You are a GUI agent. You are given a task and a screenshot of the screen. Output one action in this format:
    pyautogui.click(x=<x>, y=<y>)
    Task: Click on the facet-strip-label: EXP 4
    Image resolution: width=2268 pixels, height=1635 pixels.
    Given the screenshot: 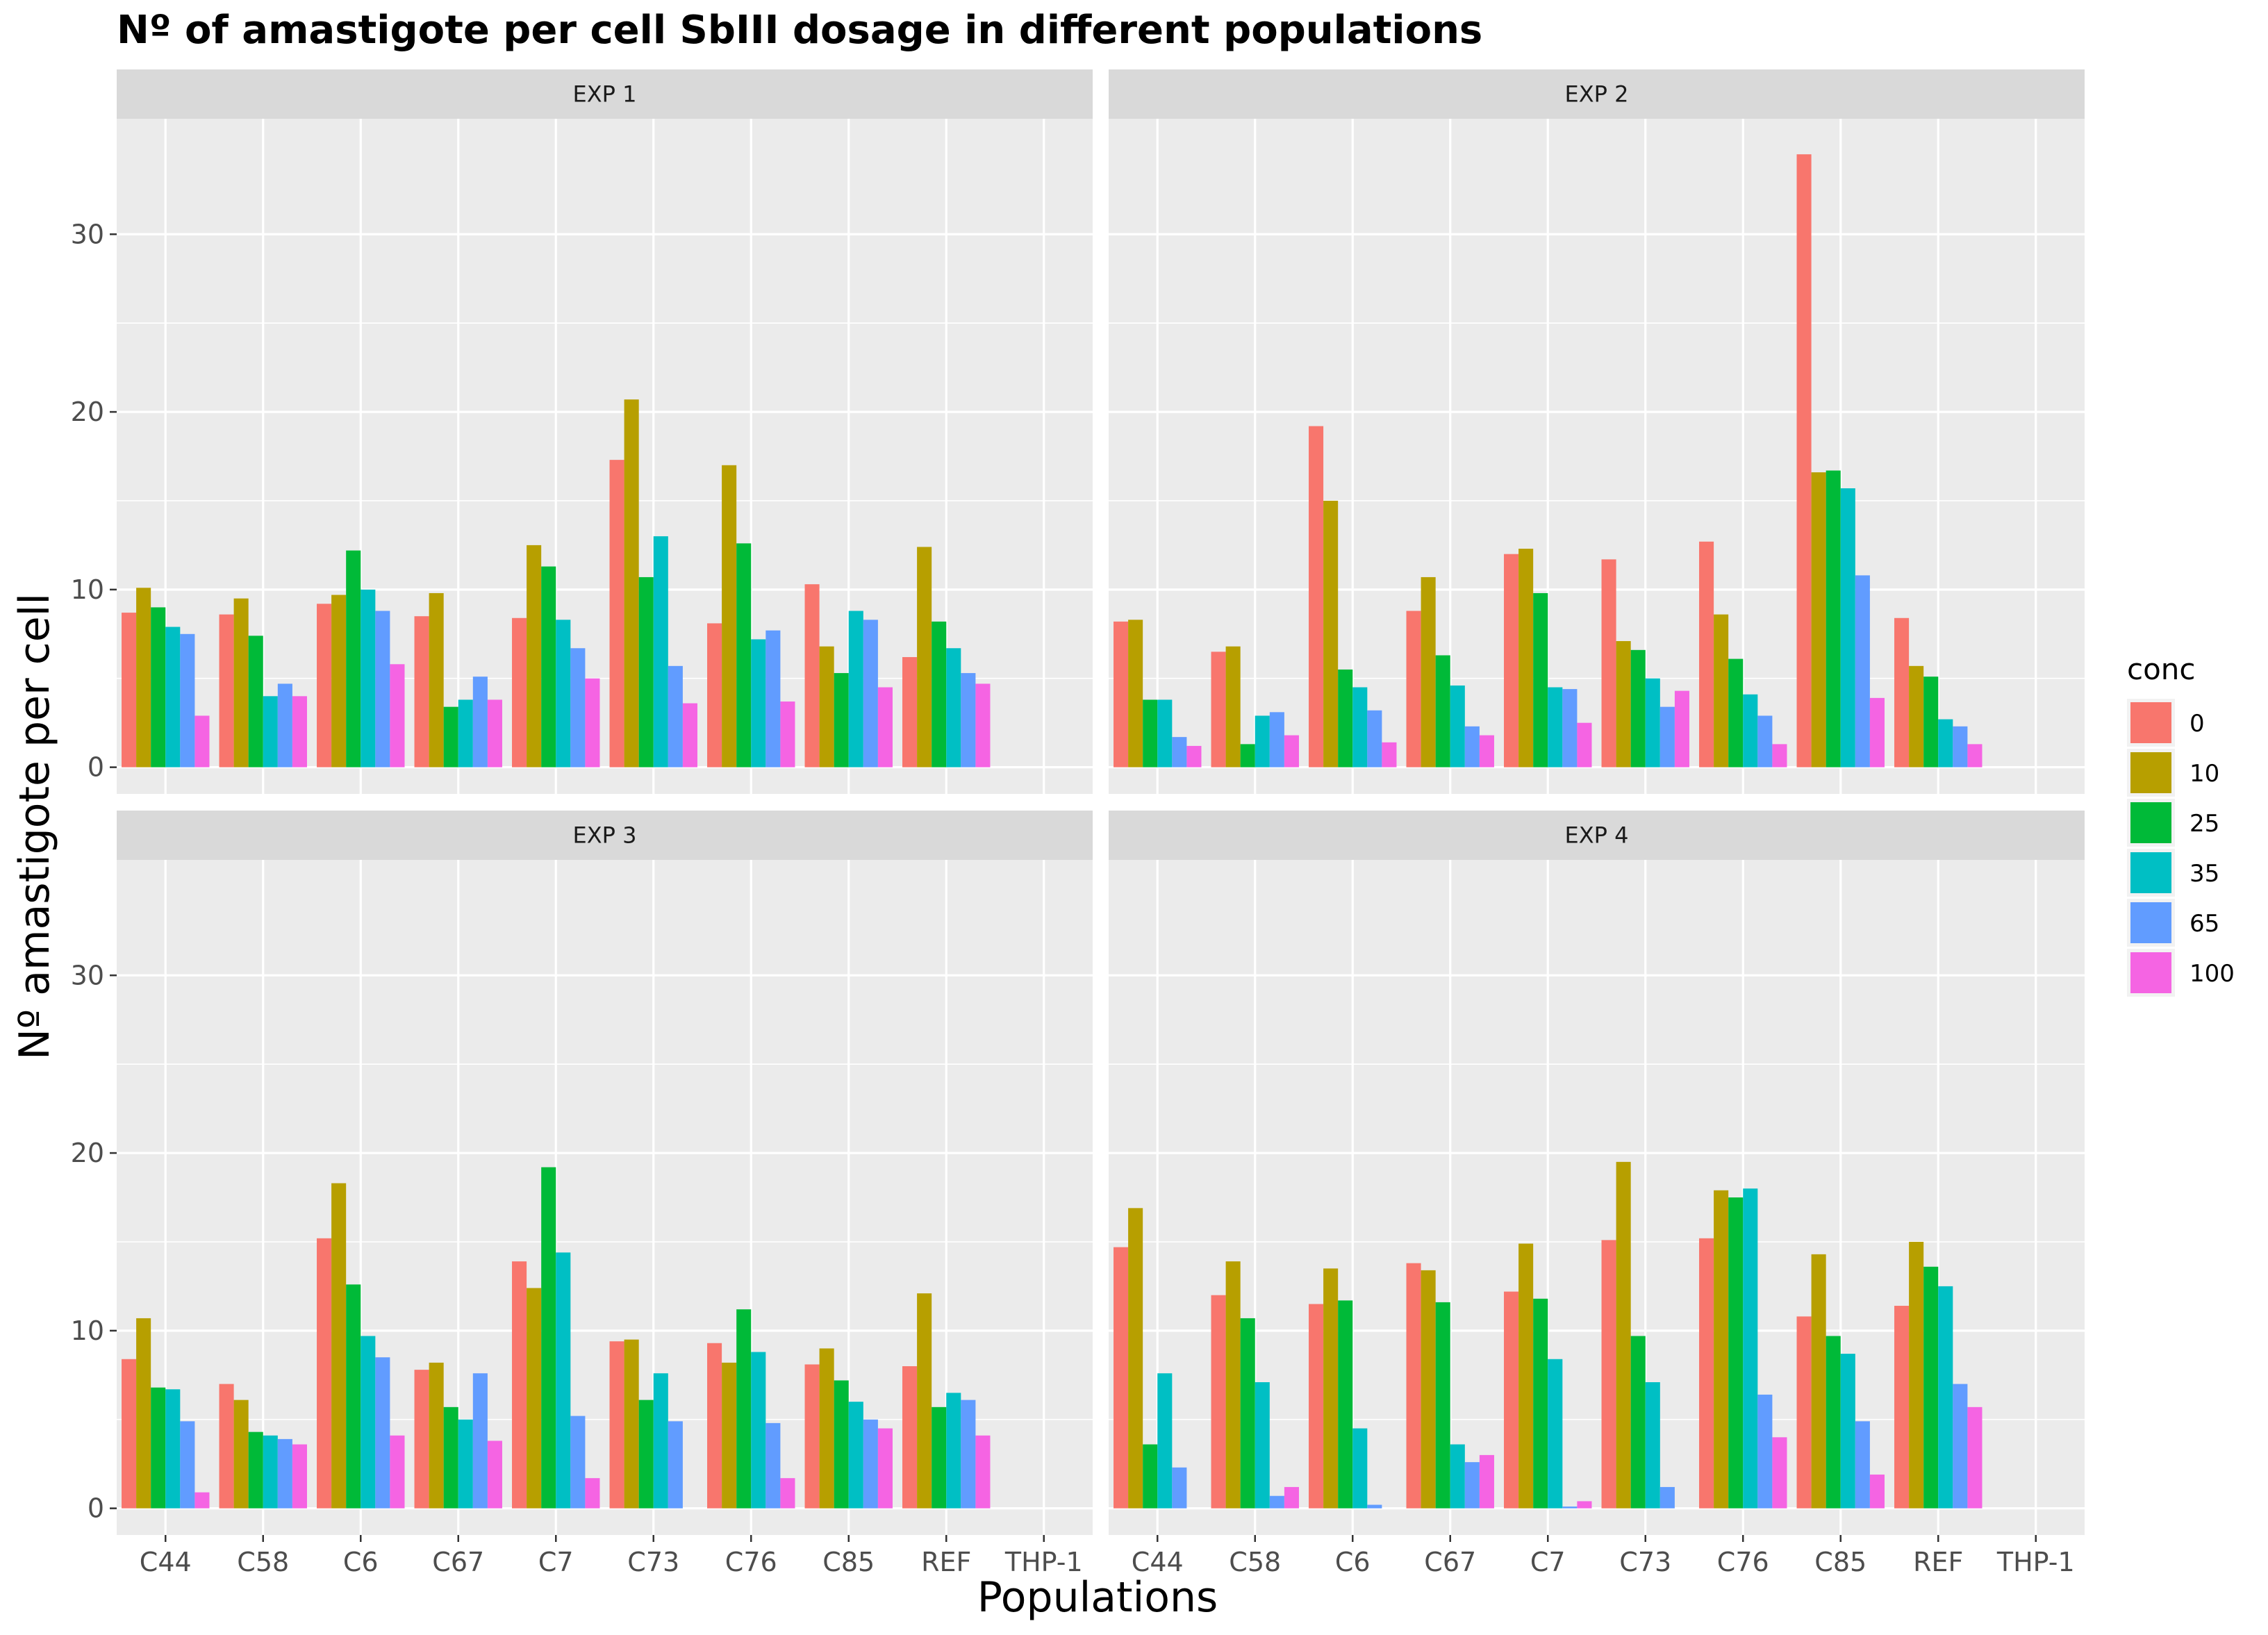 What is the action you would take?
    pyautogui.click(x=1597, y=835)
    